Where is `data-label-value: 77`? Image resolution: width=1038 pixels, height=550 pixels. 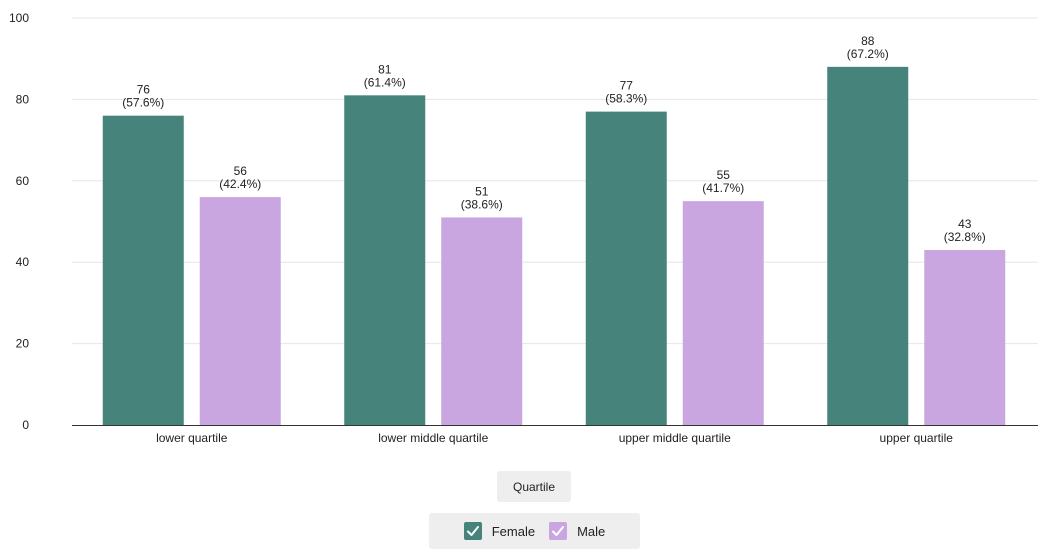
data-label-value: 77 is located at coordinates (627, 86).